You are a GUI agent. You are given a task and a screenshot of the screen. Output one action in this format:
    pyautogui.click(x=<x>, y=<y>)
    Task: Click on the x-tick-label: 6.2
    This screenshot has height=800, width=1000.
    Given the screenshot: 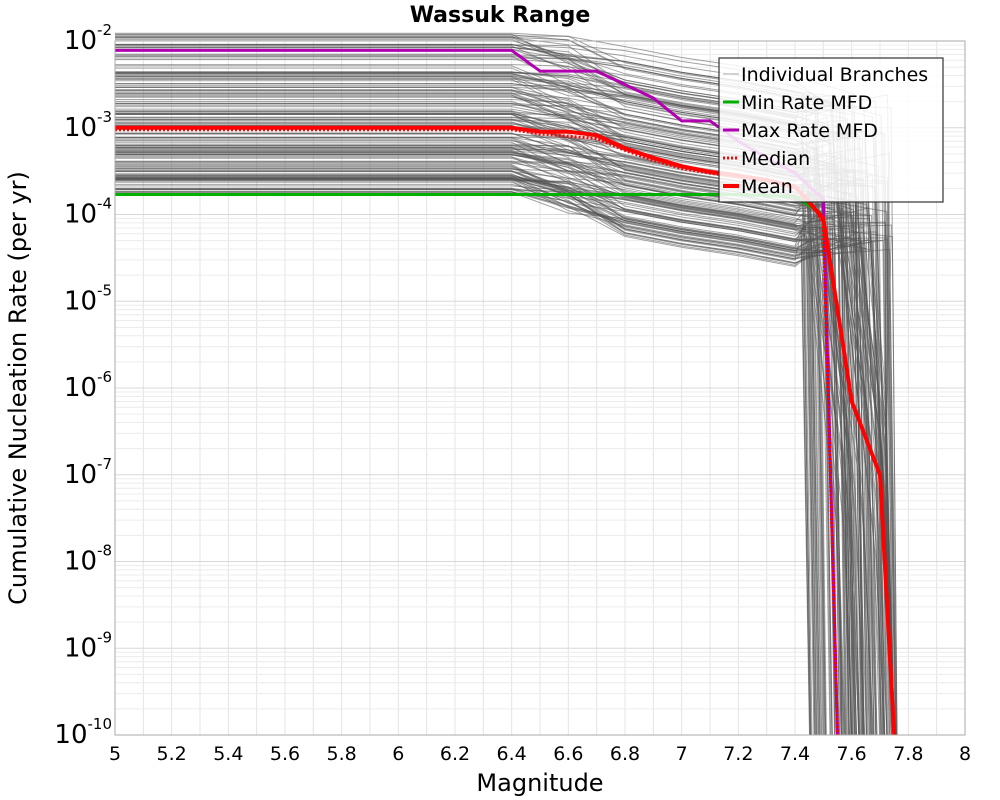 What is the action you would take?
    pyautogui.click(x=455, y=754)
    